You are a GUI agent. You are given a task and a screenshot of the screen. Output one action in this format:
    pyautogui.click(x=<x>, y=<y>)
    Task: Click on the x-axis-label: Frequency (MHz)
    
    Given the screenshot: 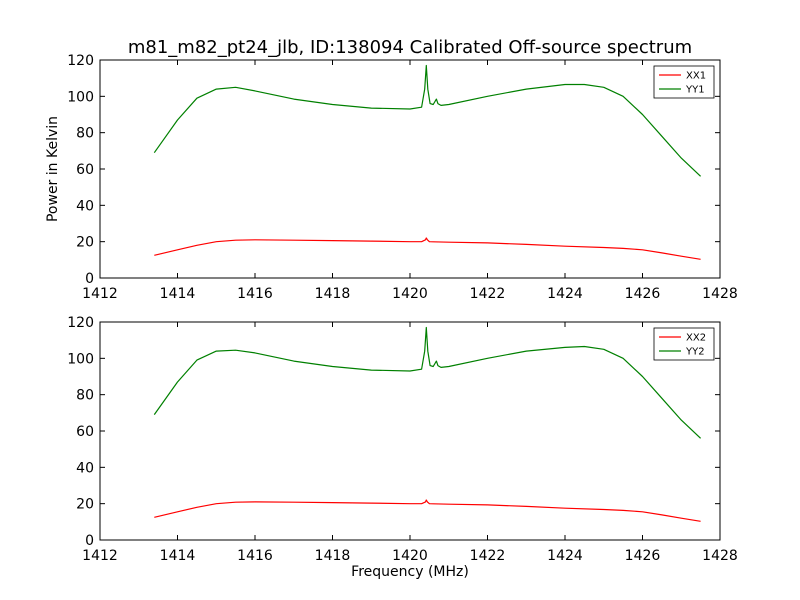 What is the action you would take?
    pyautogui.click(x=410, y=572)
    